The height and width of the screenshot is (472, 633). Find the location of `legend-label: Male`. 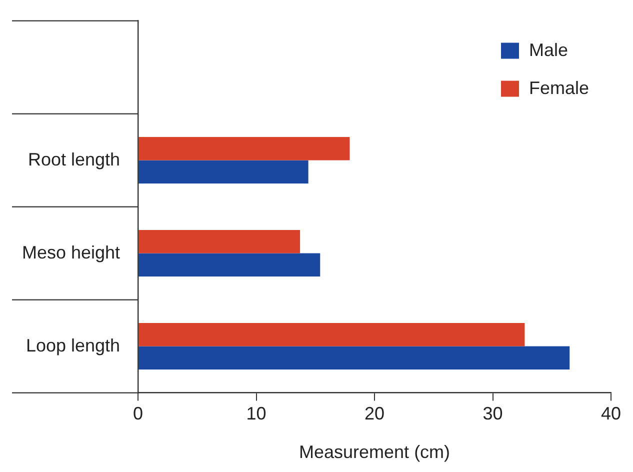

legend-label: Male is located at coordinates (548, 50).